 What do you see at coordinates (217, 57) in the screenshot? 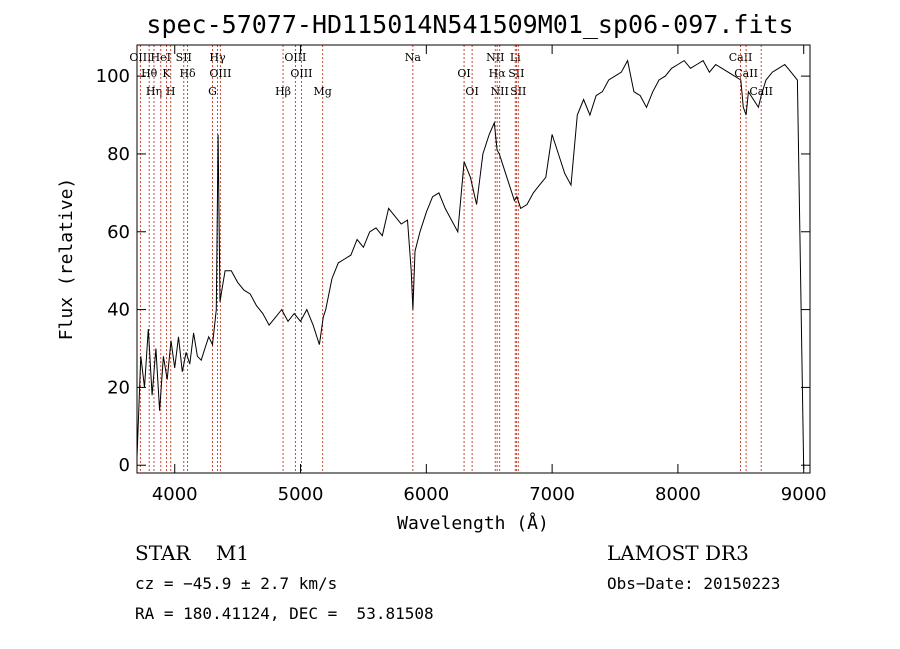
I see `spectral-line-label: Hγ` at bounding box center [217, 57].